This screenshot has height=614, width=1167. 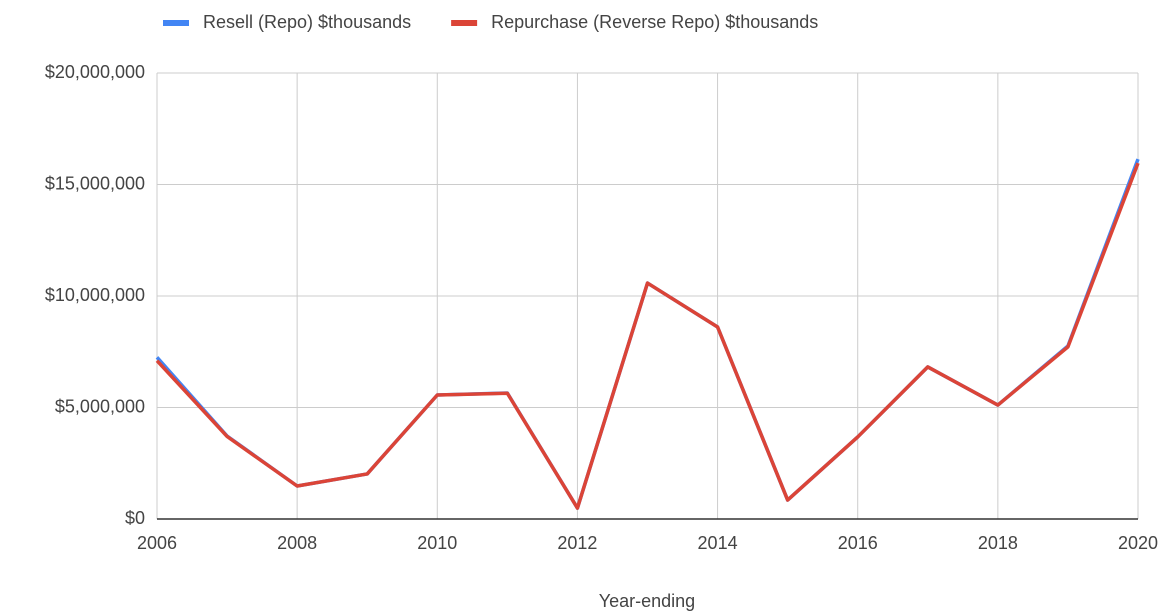 What do you see at coordinates (858, 543) in the screenshot?
I see `x-tick-label: 2016` at bounding box center [858, 543].